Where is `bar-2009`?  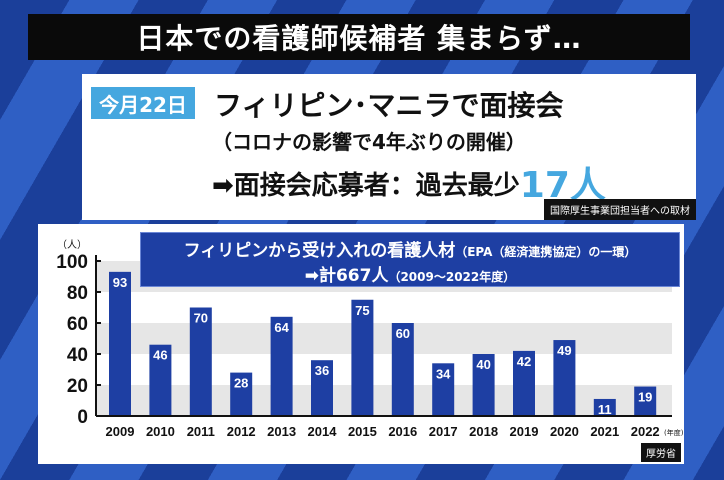 bar-2009 is located at coordinates (120, 343).